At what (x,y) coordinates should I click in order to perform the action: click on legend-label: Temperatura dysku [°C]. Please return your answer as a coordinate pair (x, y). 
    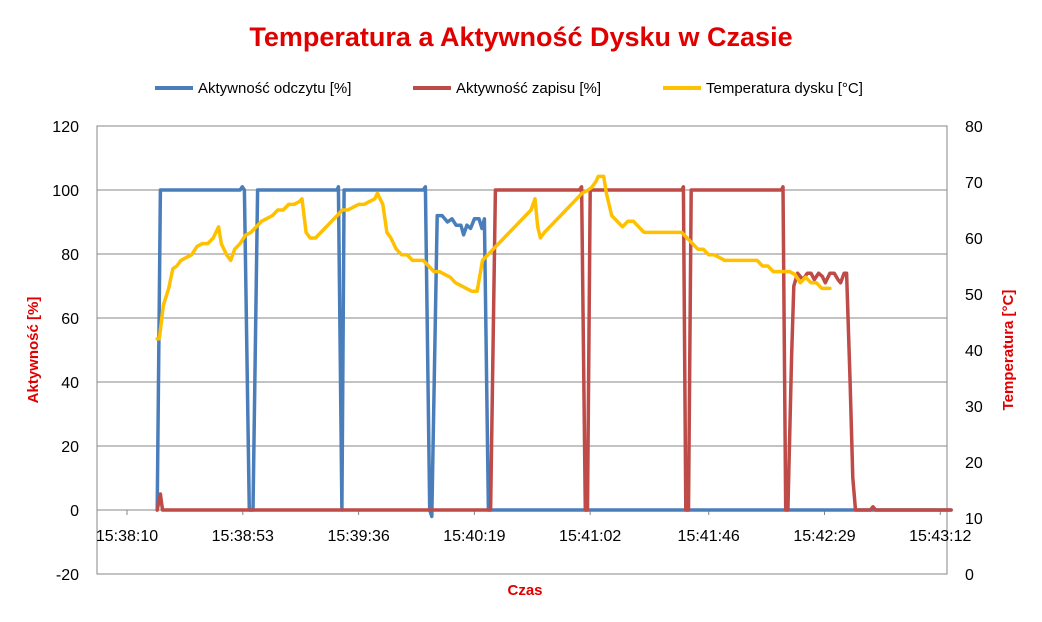
    Looking at the image, I should click on (784, 88).